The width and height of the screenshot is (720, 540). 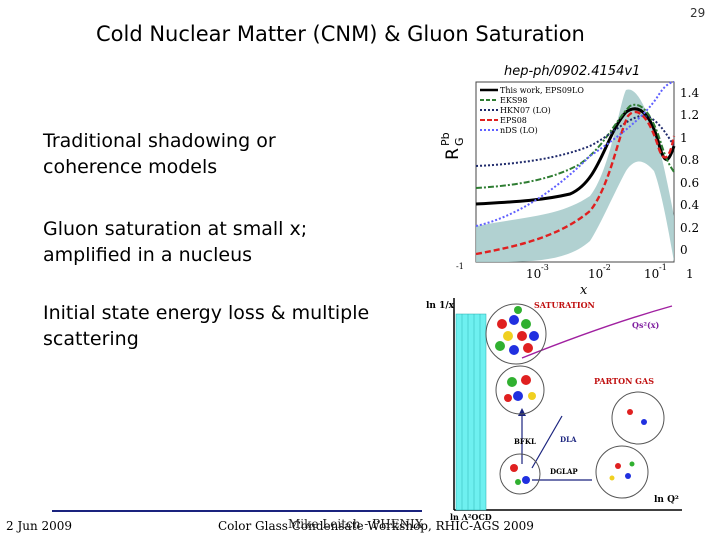 I want to click on legend-nds: nDS (LO), so click(x=519, y=130).